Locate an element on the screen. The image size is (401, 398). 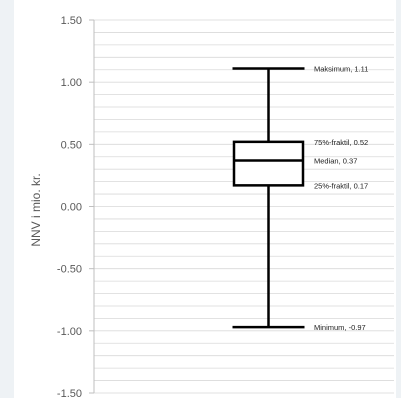
minimum-label: Minimum, -0.97 is located at coordinates (340, 327).